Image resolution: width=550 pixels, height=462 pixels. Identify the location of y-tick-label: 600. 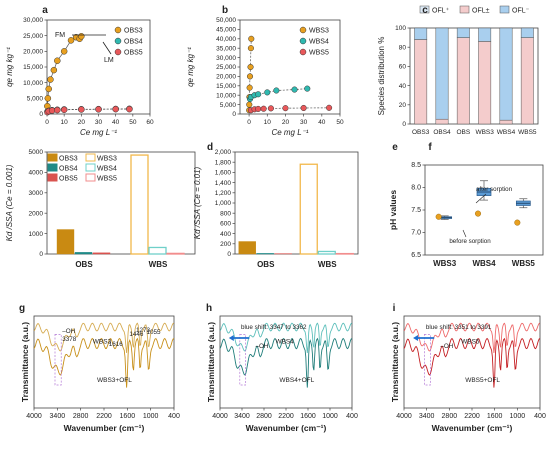
(225, 224).